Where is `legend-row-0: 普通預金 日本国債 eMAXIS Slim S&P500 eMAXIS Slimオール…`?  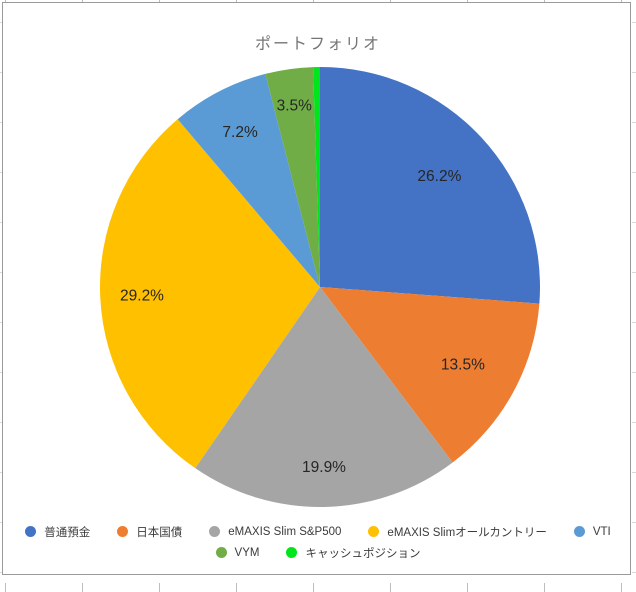 legend-row-0: 普通預金 日本国債 eMAXIS Slim S&P500 eMAXIS Slimオール… is located at coordinates (318, 531).